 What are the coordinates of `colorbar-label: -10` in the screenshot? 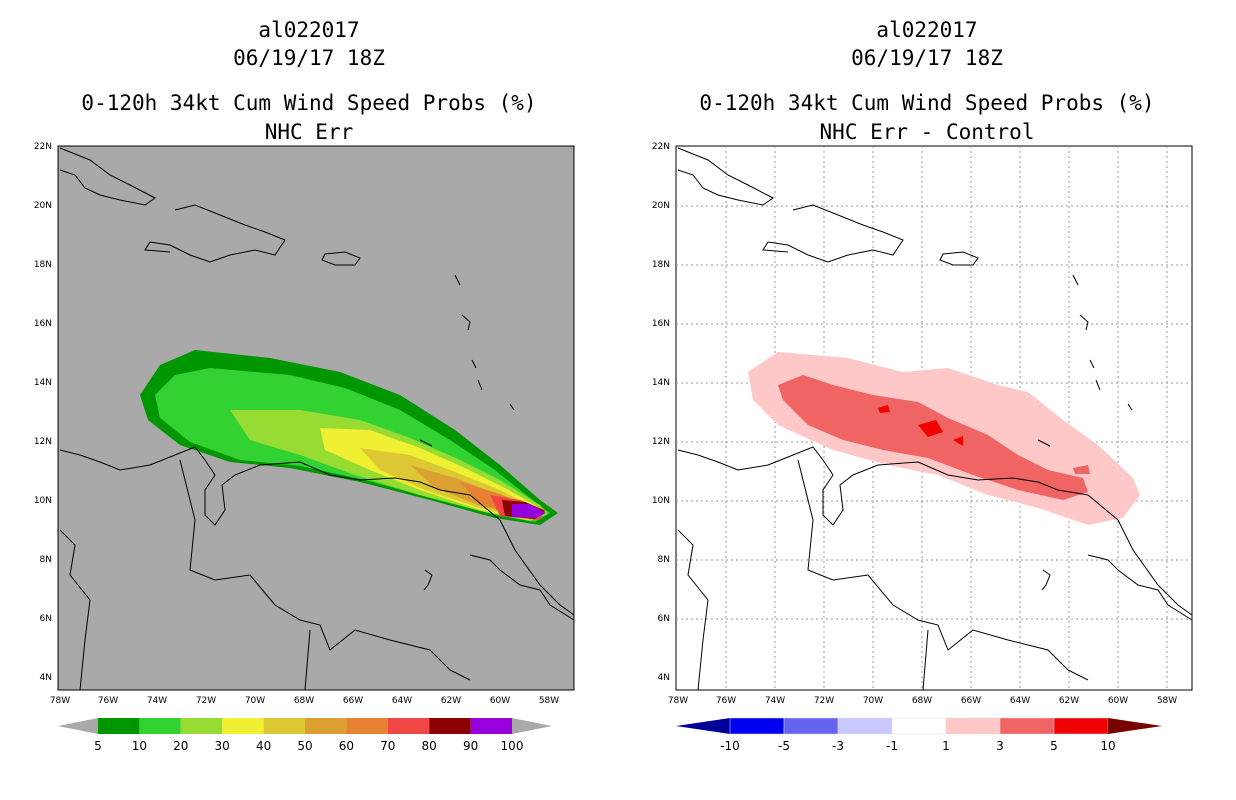 It's located at (730, 746).